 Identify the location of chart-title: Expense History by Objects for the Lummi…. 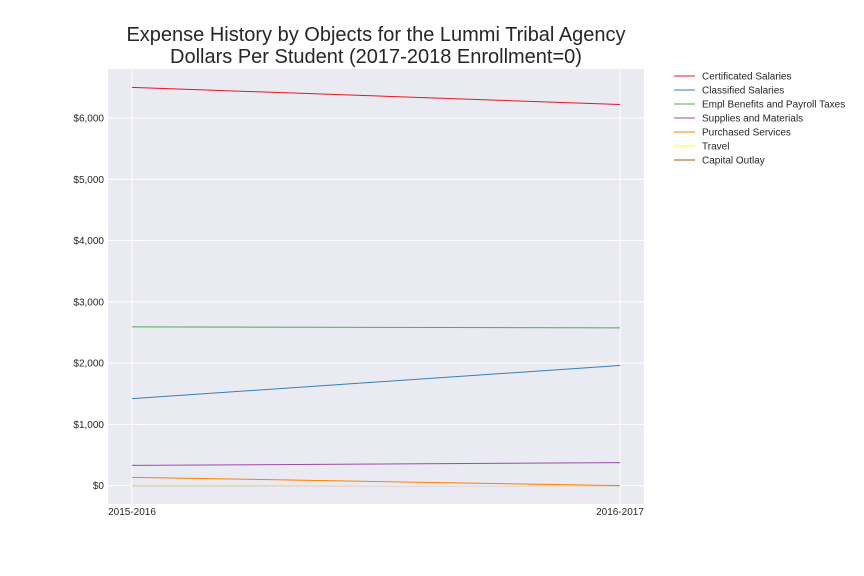
(375, 46).